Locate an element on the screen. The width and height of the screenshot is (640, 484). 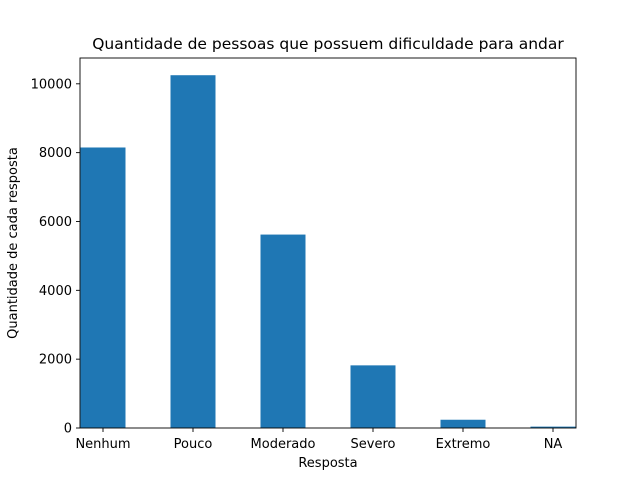
x-axis: Nenhum Pouco Moderado Severo Extremo NA is located at coordinates (318, 440).